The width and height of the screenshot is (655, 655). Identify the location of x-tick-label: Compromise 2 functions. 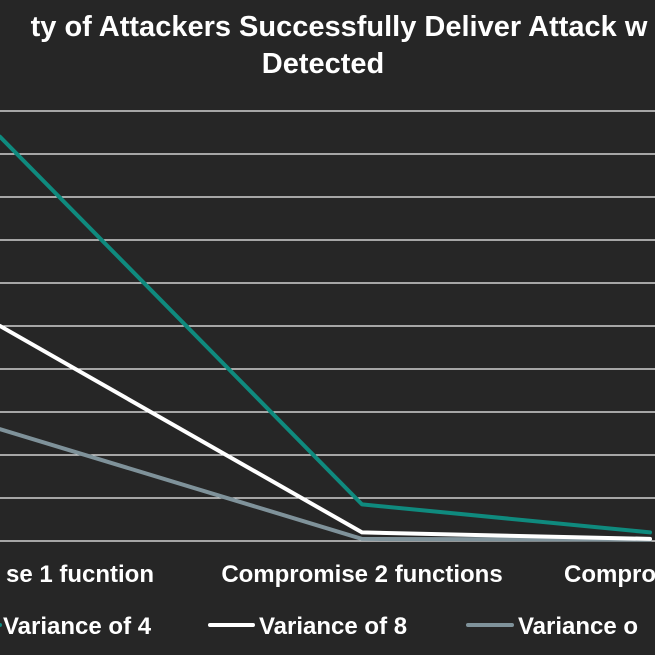
(361, 574).